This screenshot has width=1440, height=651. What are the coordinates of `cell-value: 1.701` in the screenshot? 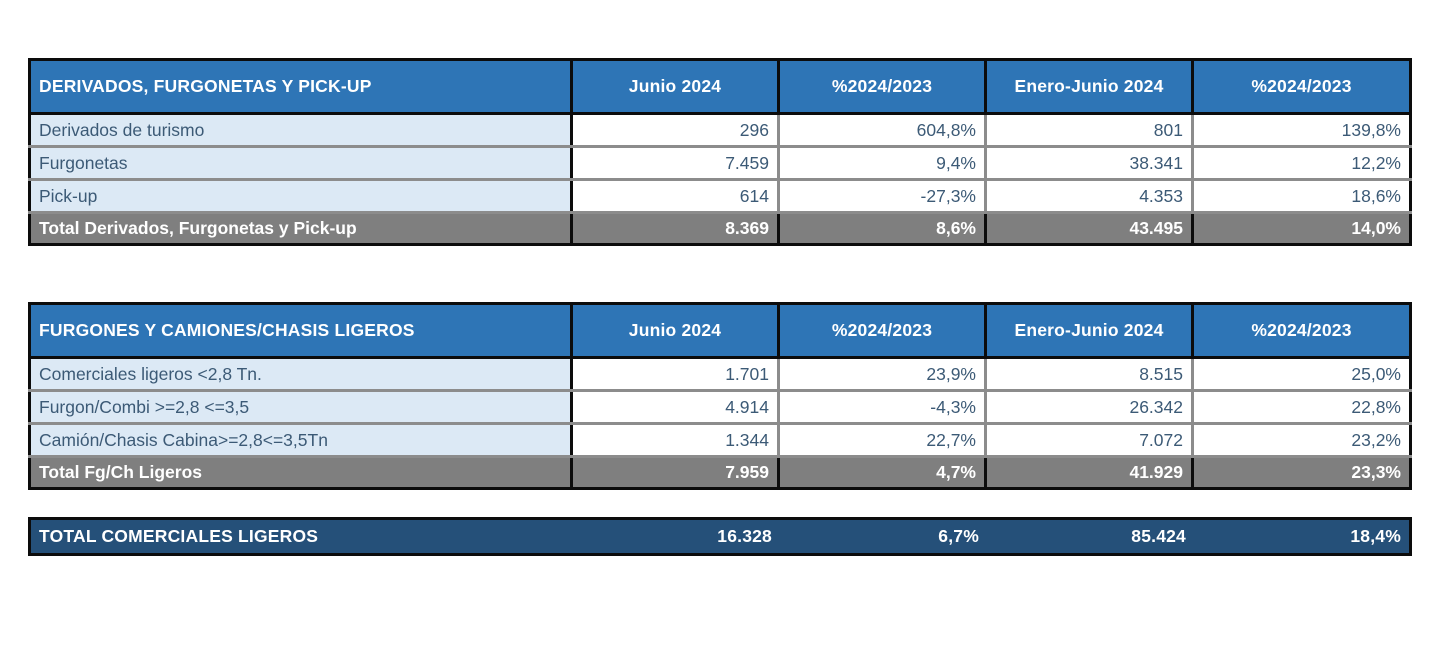 It's located at (675, 374).